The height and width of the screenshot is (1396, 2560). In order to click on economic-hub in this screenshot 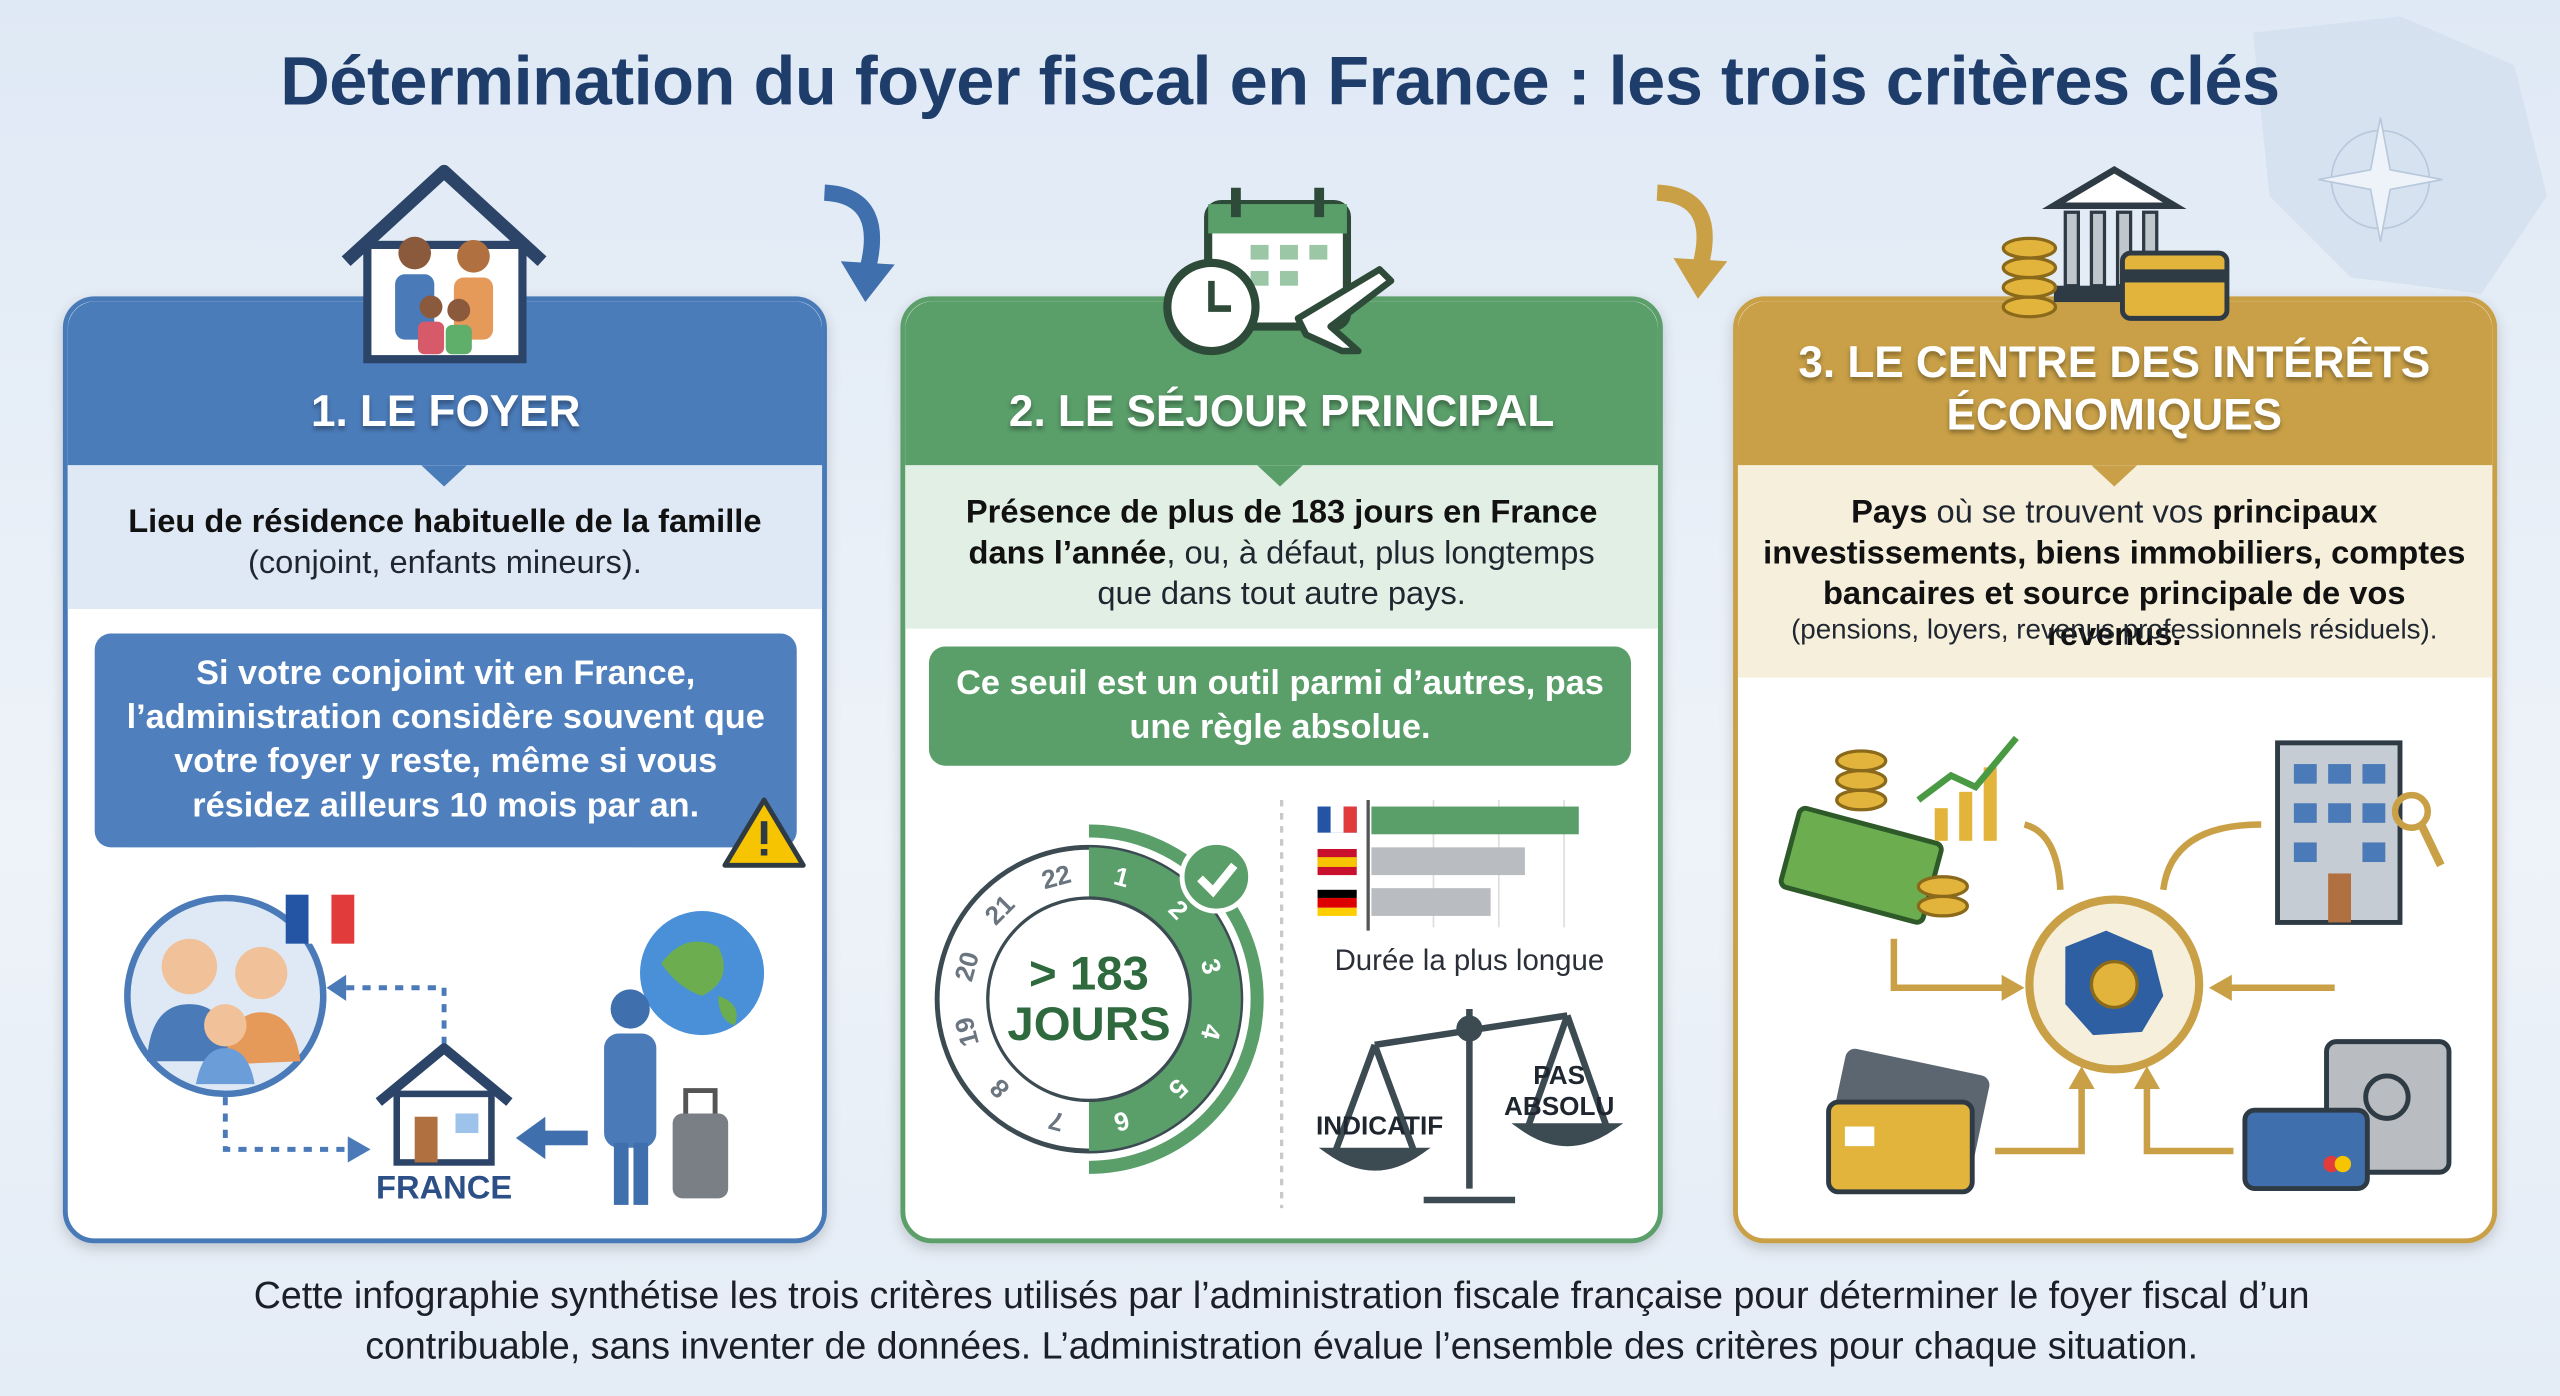, I will do `click(2114, 984)`.